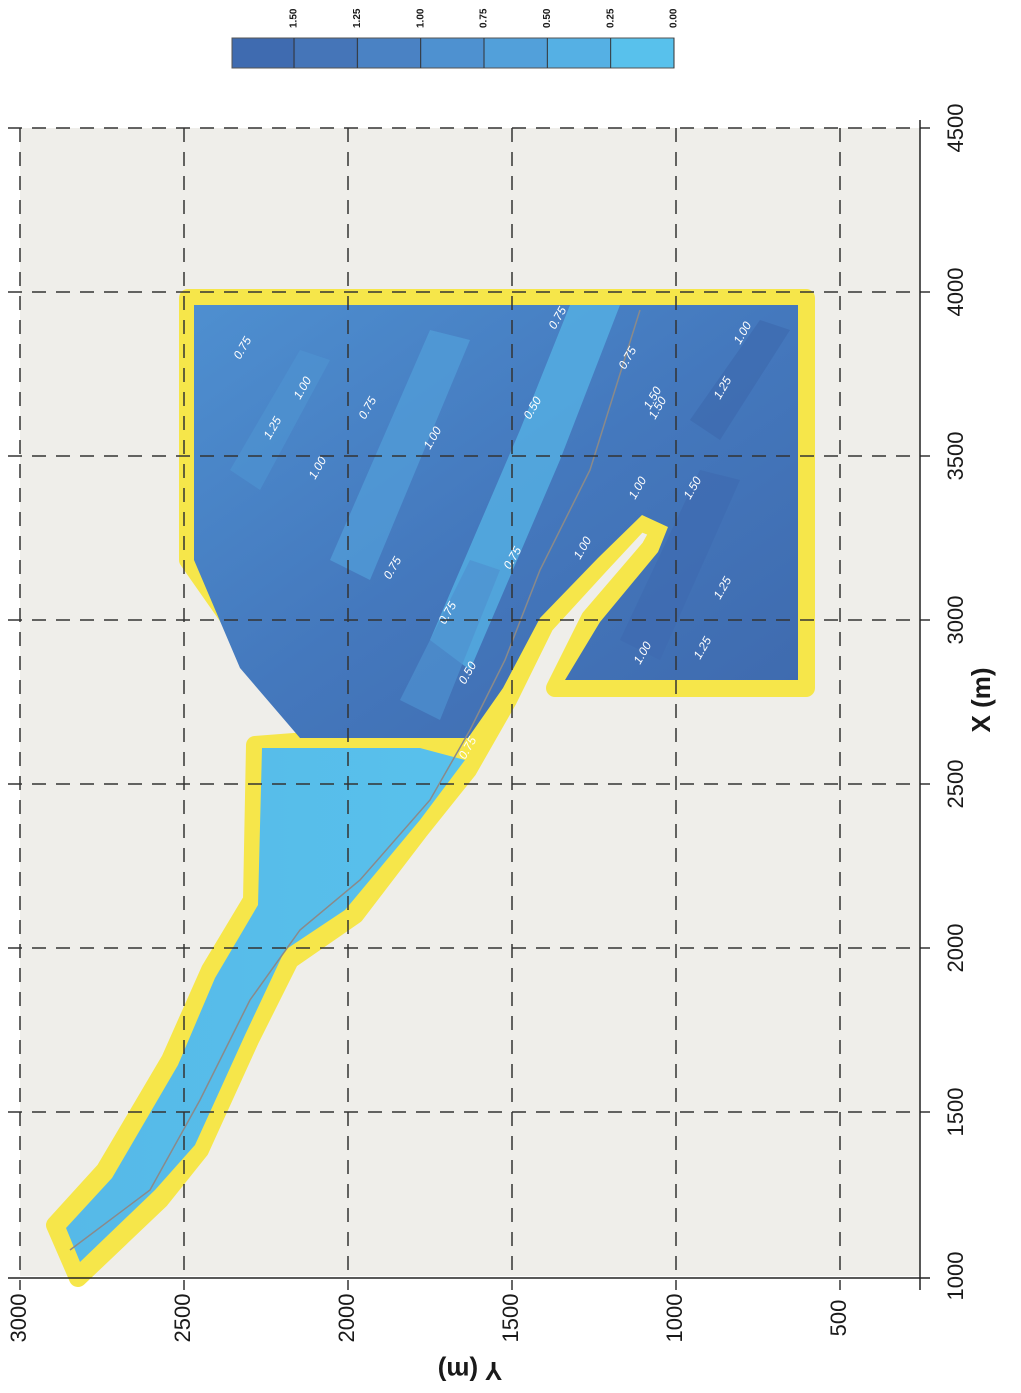 The height and width of the screenshot is (1393, 1021). What do you see at coordinates (674, 18) in the screenshot?
I see `colorbar-label: 0.00` at bounding box center [674, 18].